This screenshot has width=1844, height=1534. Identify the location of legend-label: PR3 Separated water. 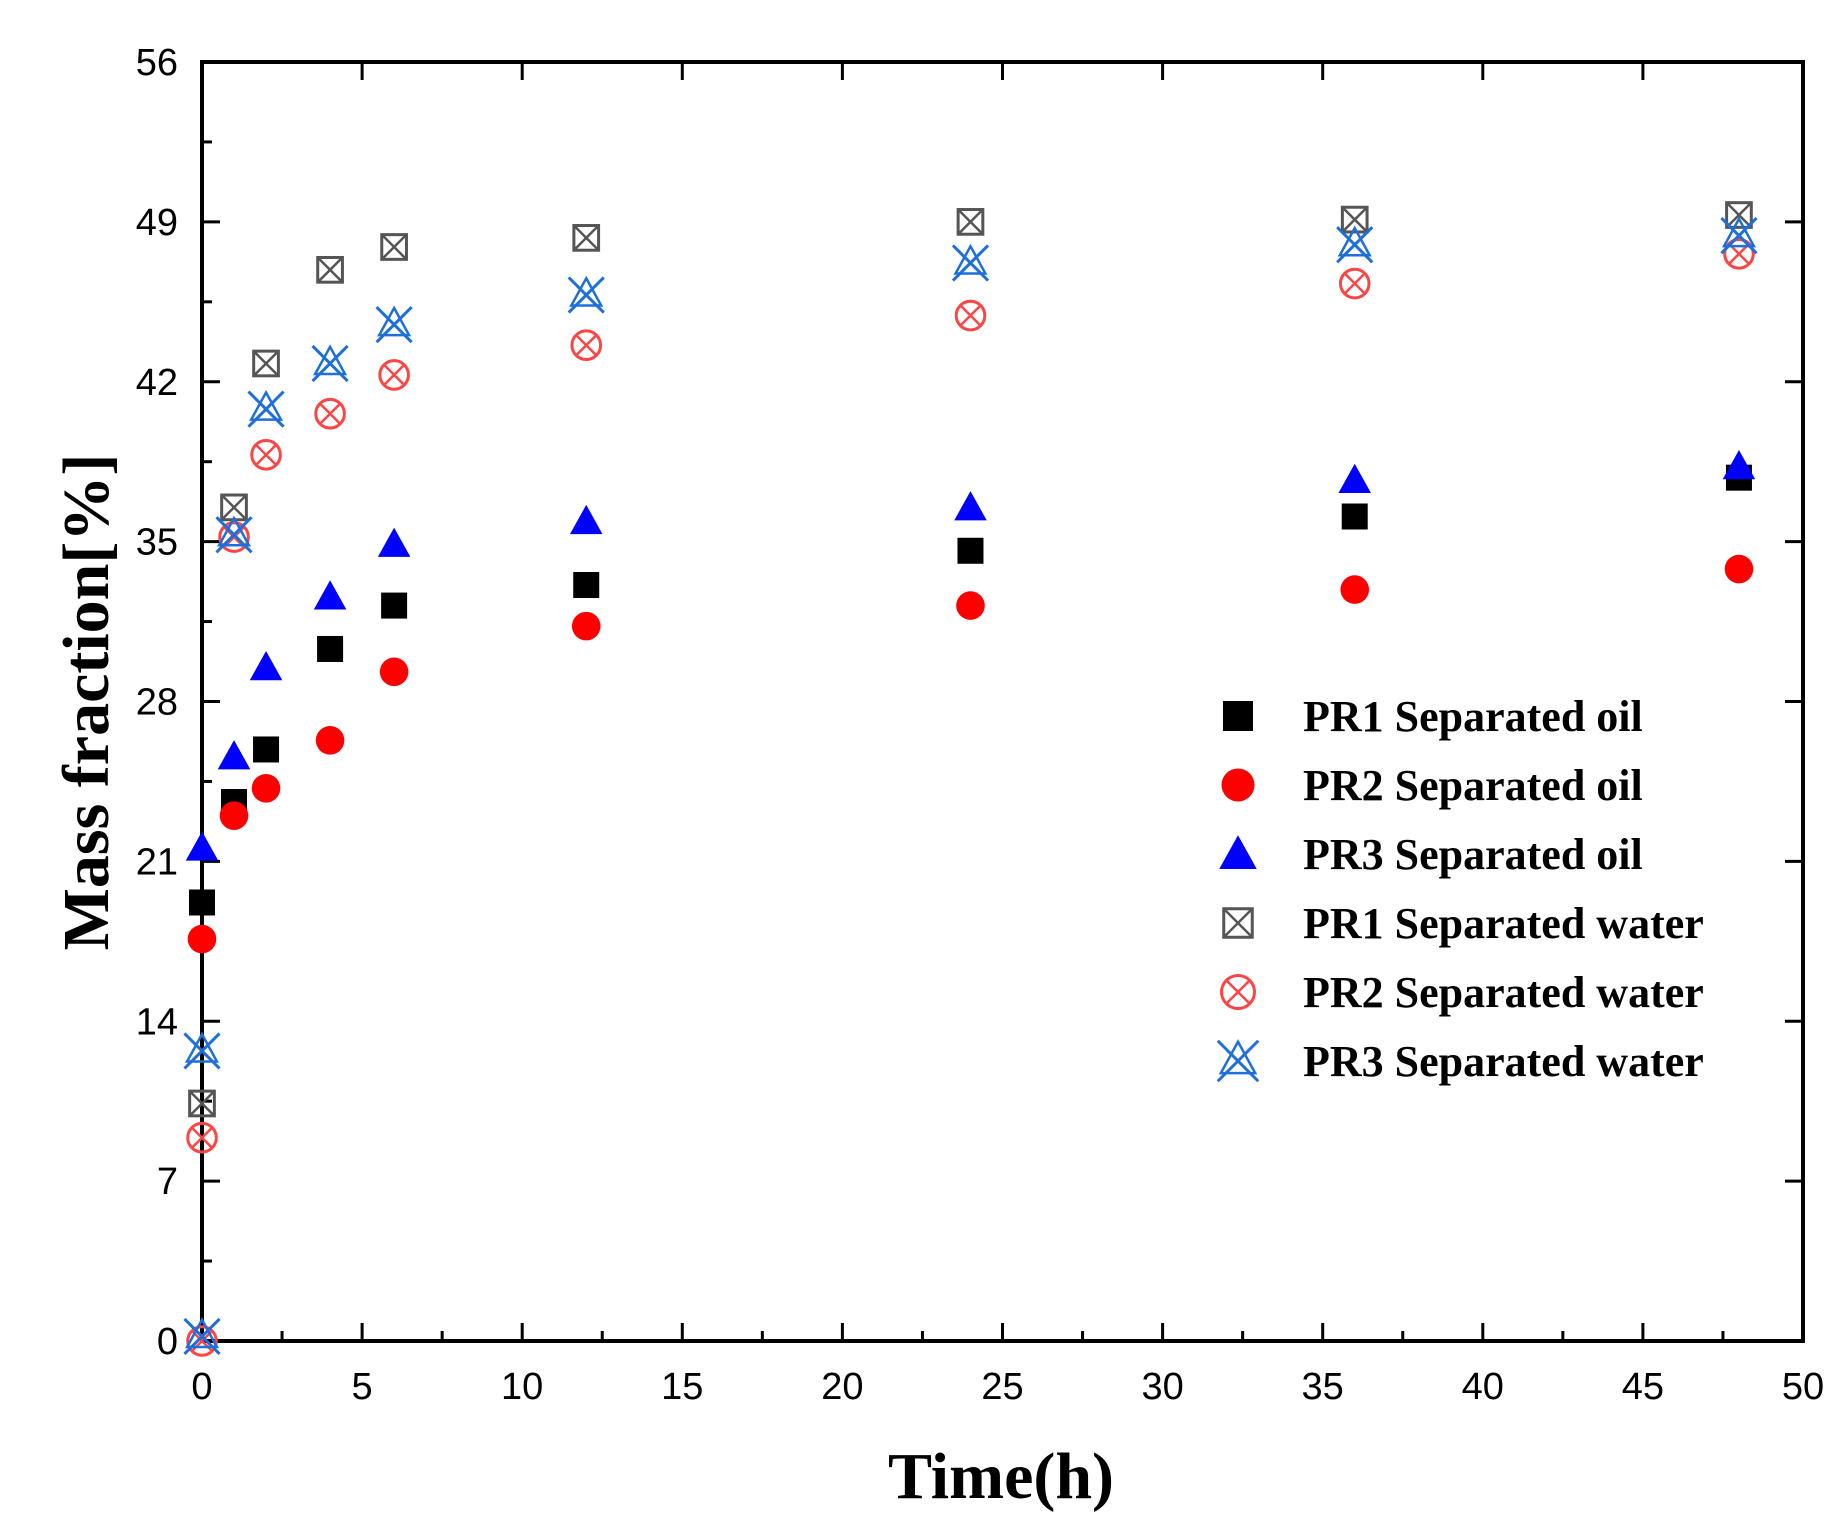
(1503, 1061).